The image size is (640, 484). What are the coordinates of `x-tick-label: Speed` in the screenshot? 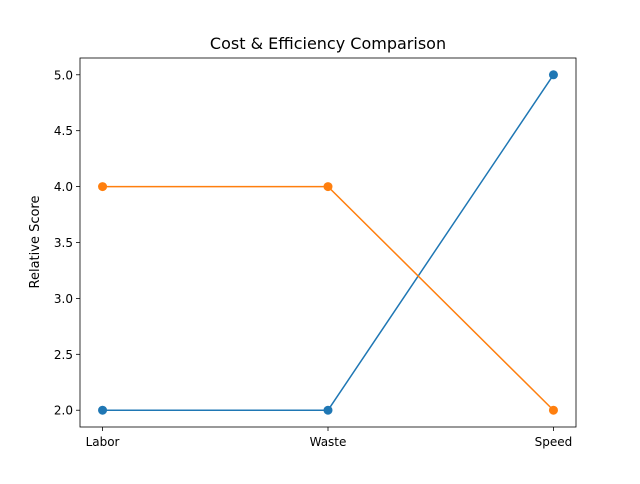 It's located at (554, 442).